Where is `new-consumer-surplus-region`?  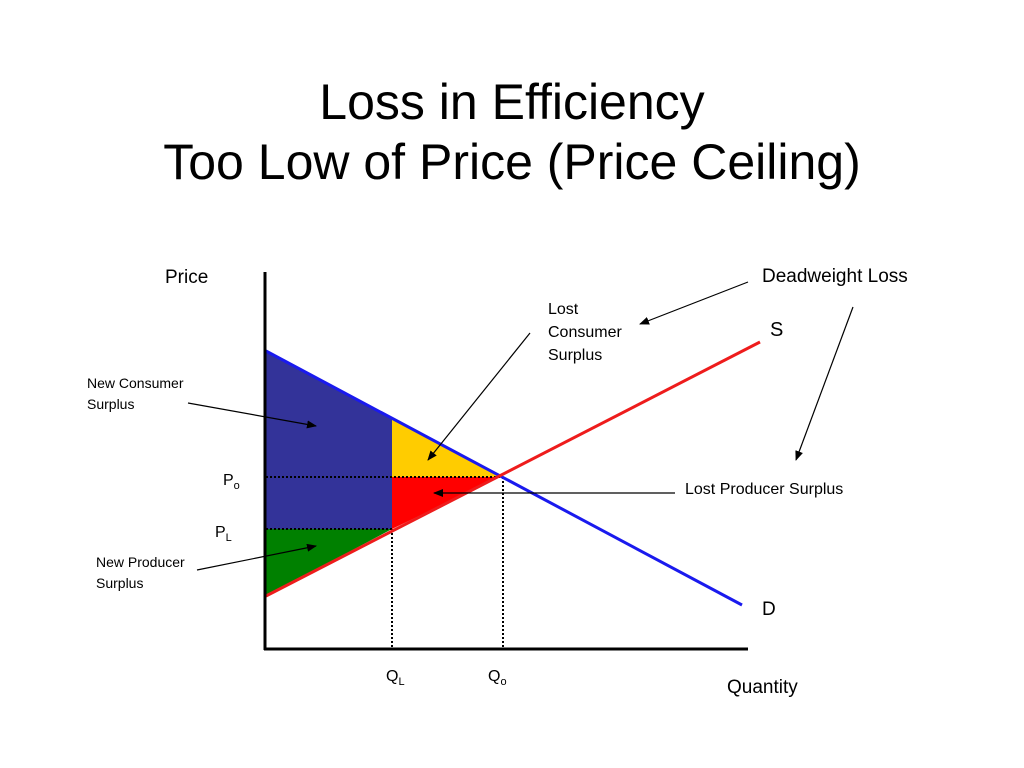
new-consumer-surplus-region is located at coordinates (329, 440).